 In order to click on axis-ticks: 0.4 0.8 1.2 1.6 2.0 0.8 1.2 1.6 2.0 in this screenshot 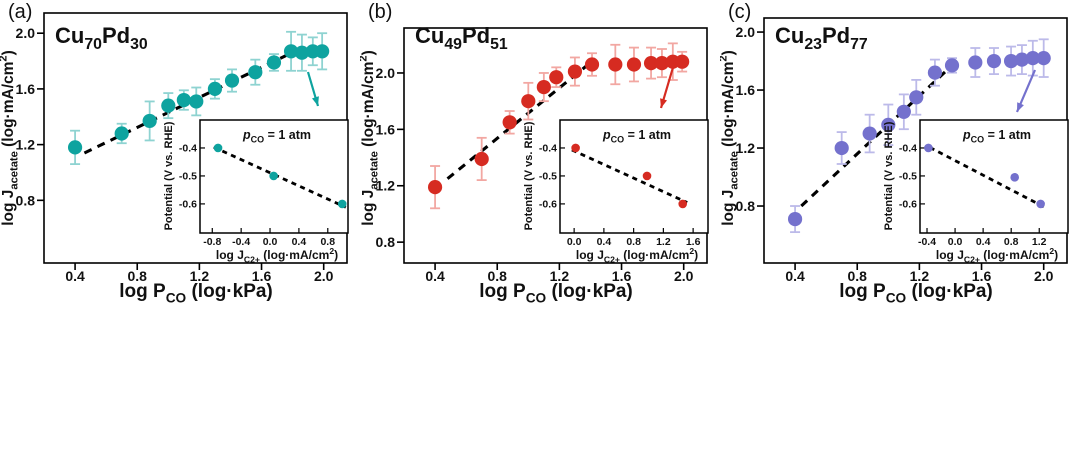, I will do `click(535, 174)`.